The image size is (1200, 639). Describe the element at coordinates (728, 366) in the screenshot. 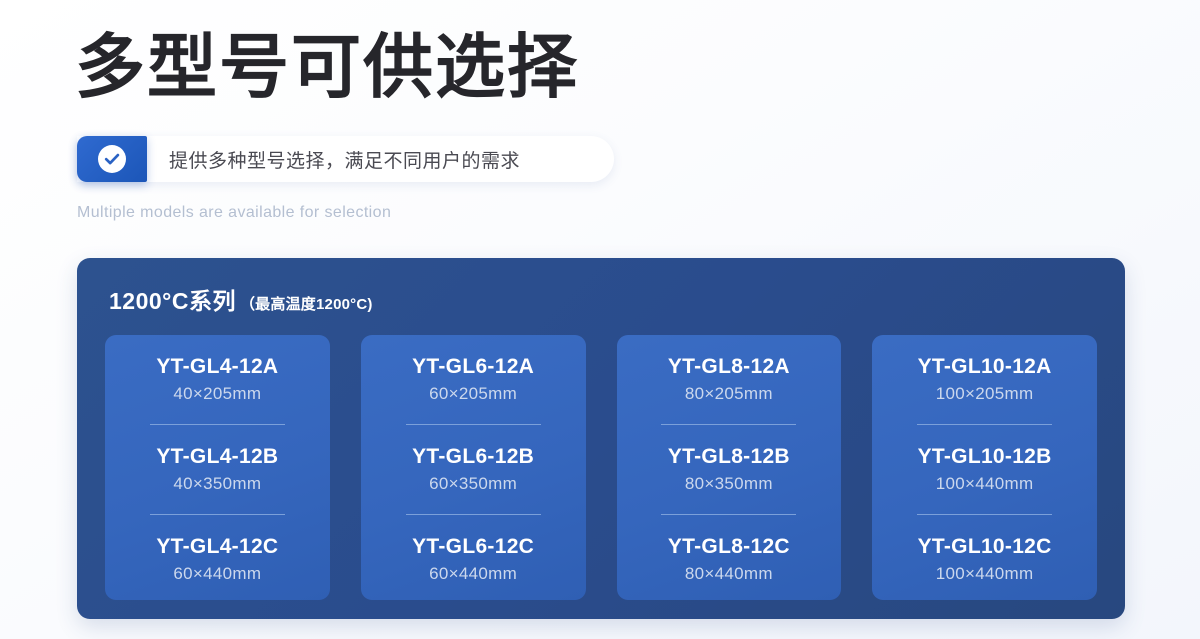

I see `model-name: YT-GL8-12A` at that location.